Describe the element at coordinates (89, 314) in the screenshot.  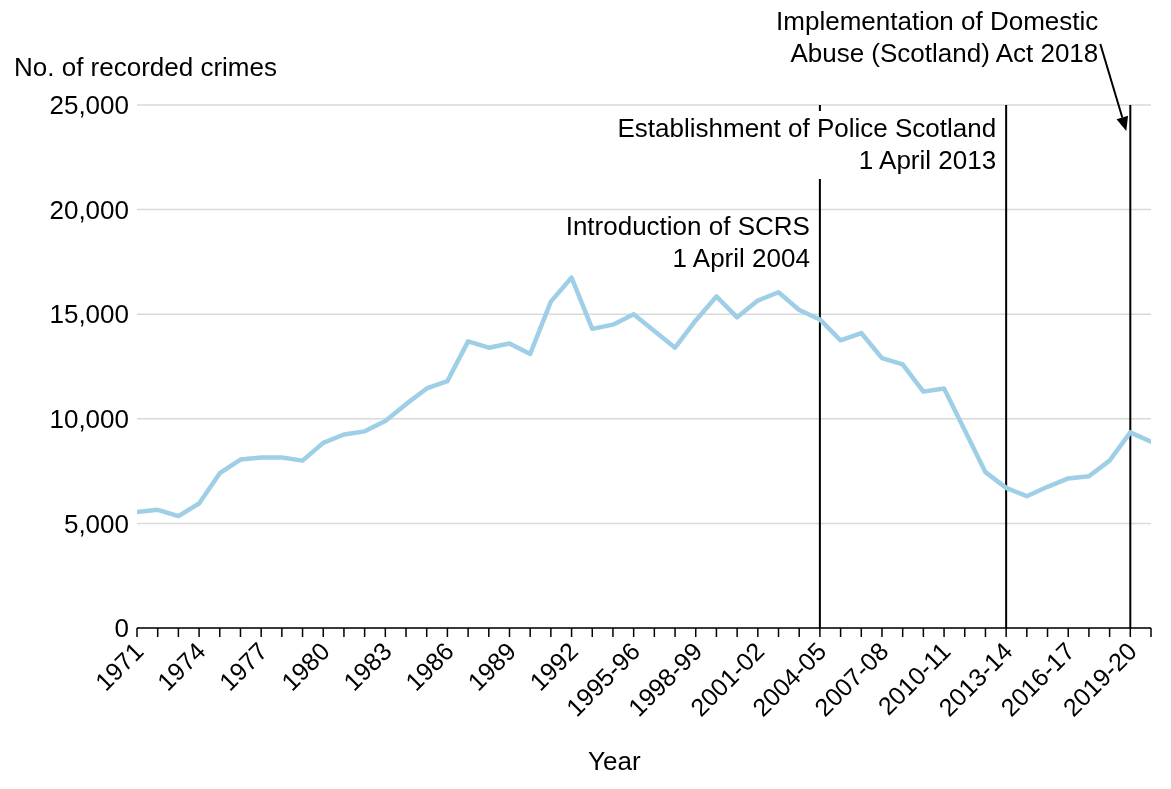
I see `y-tick-label: 15,000` at that location.